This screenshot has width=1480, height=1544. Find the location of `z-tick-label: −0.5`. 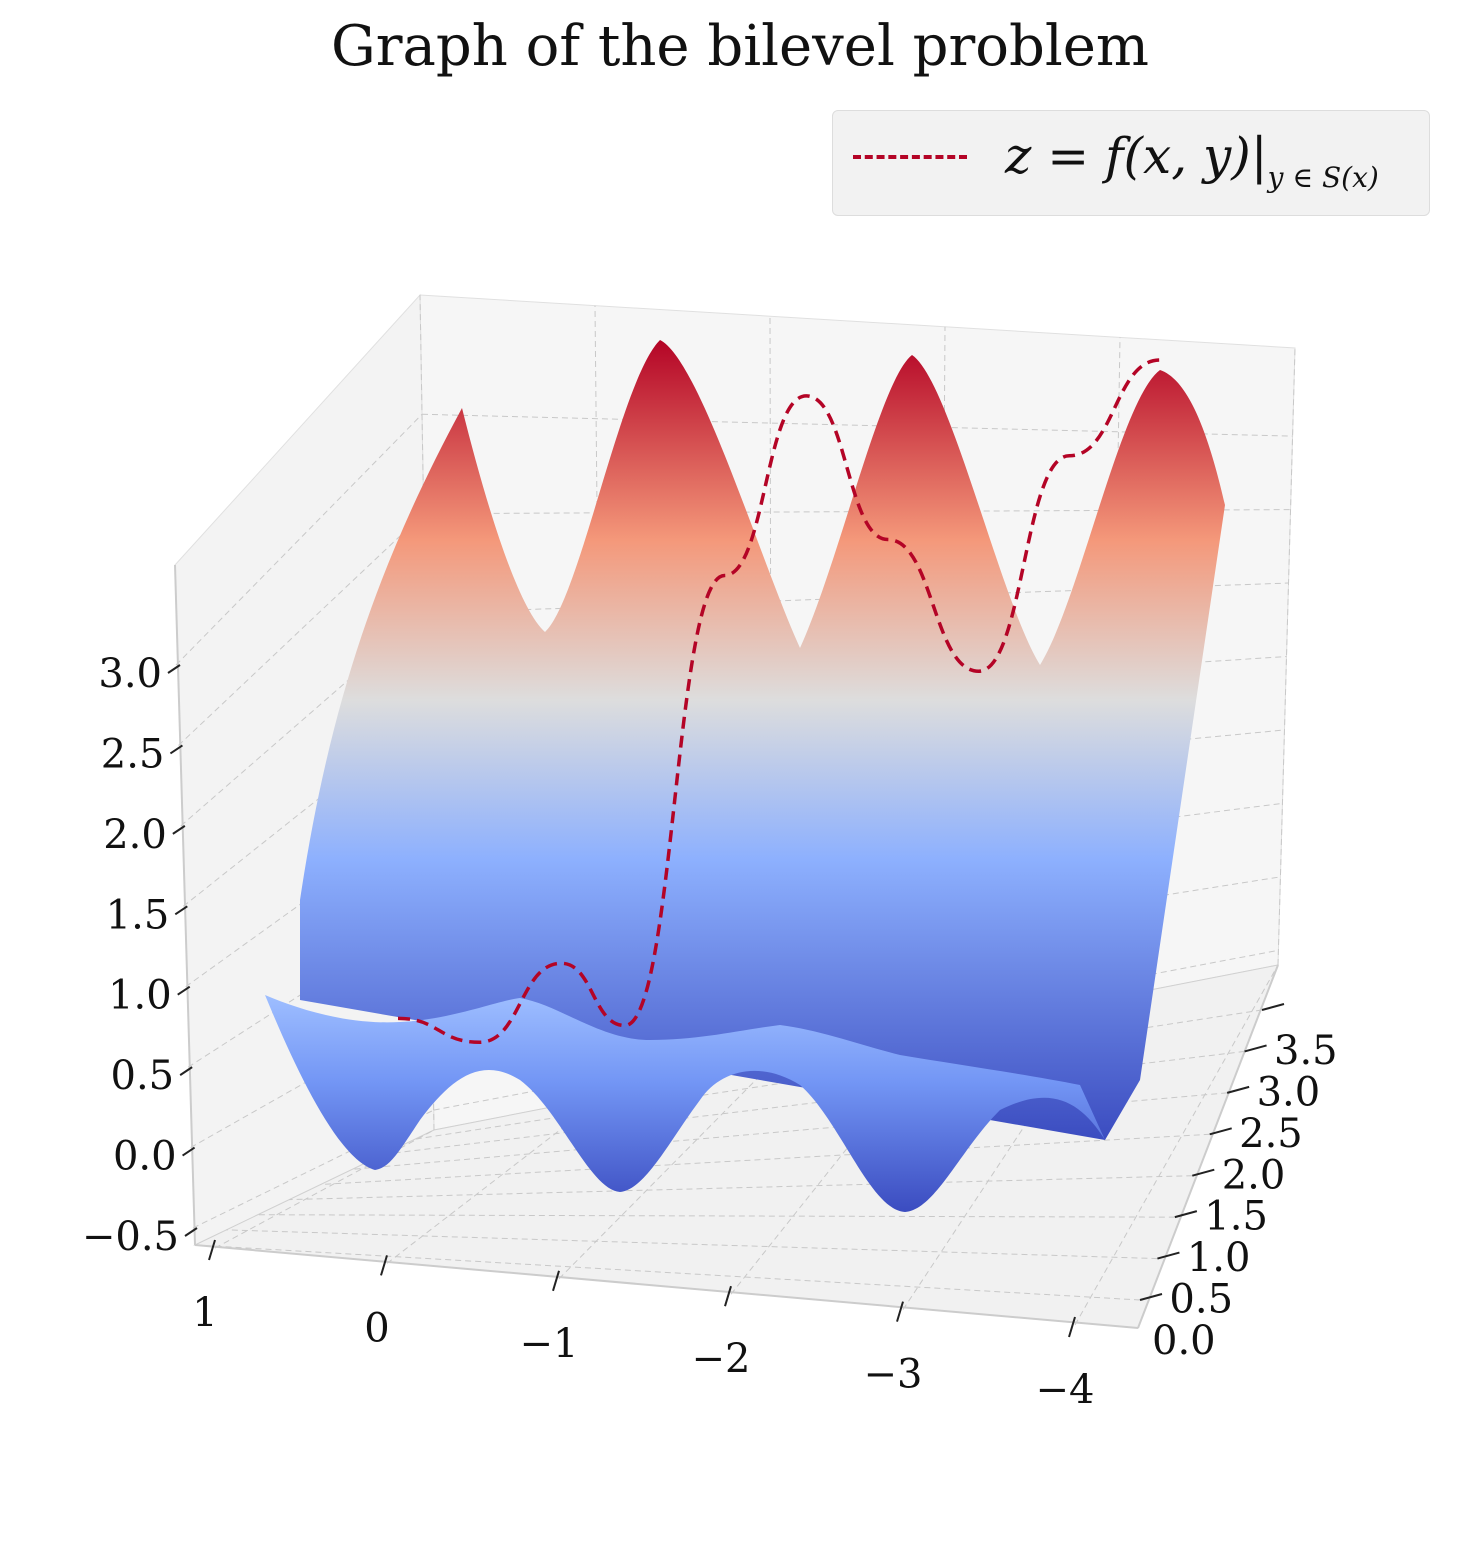

z-tick-label: −0.5 is located at coordinates (130, 1237).